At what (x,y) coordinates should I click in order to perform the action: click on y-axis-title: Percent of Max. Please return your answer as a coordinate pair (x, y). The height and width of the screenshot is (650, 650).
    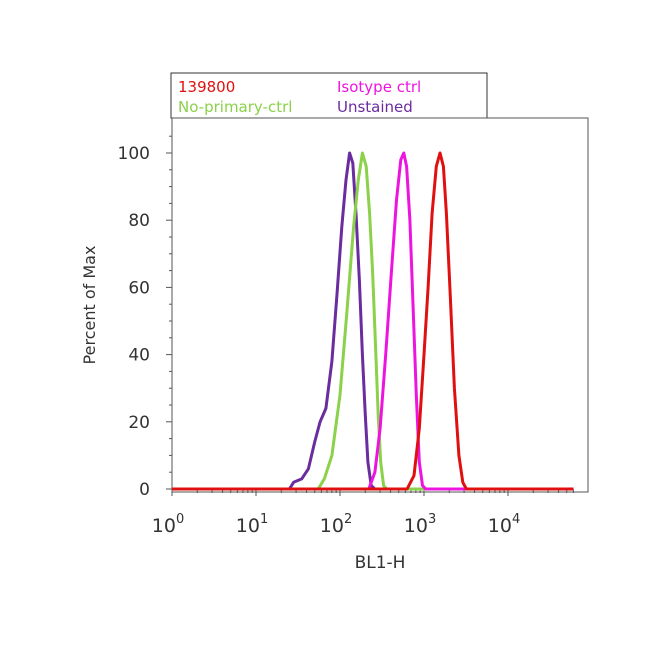
    Looking at the image, I should click on (89, 305).